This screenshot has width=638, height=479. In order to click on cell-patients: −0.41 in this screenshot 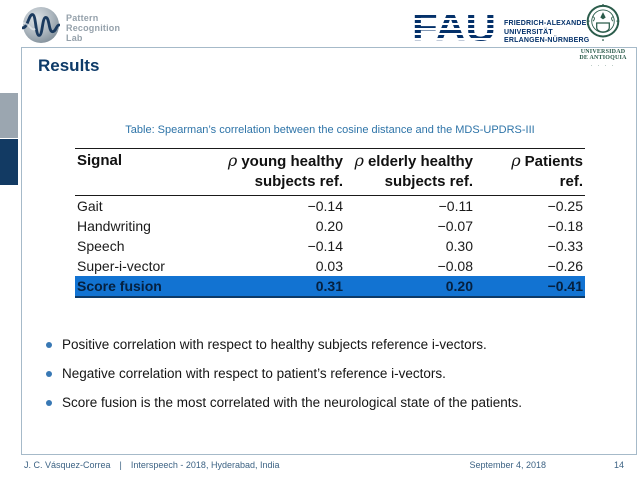, I will do `click(530, 287)`.